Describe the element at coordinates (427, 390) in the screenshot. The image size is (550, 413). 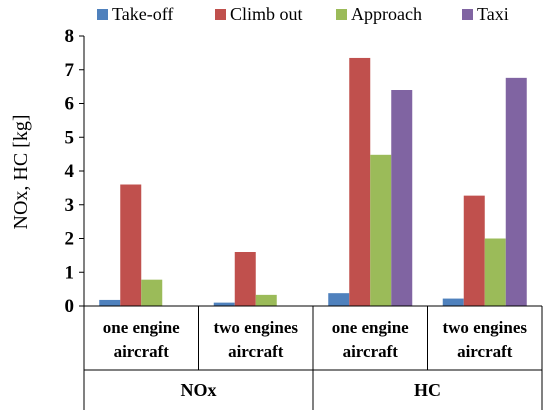
I see `group-label: HC` at that location.